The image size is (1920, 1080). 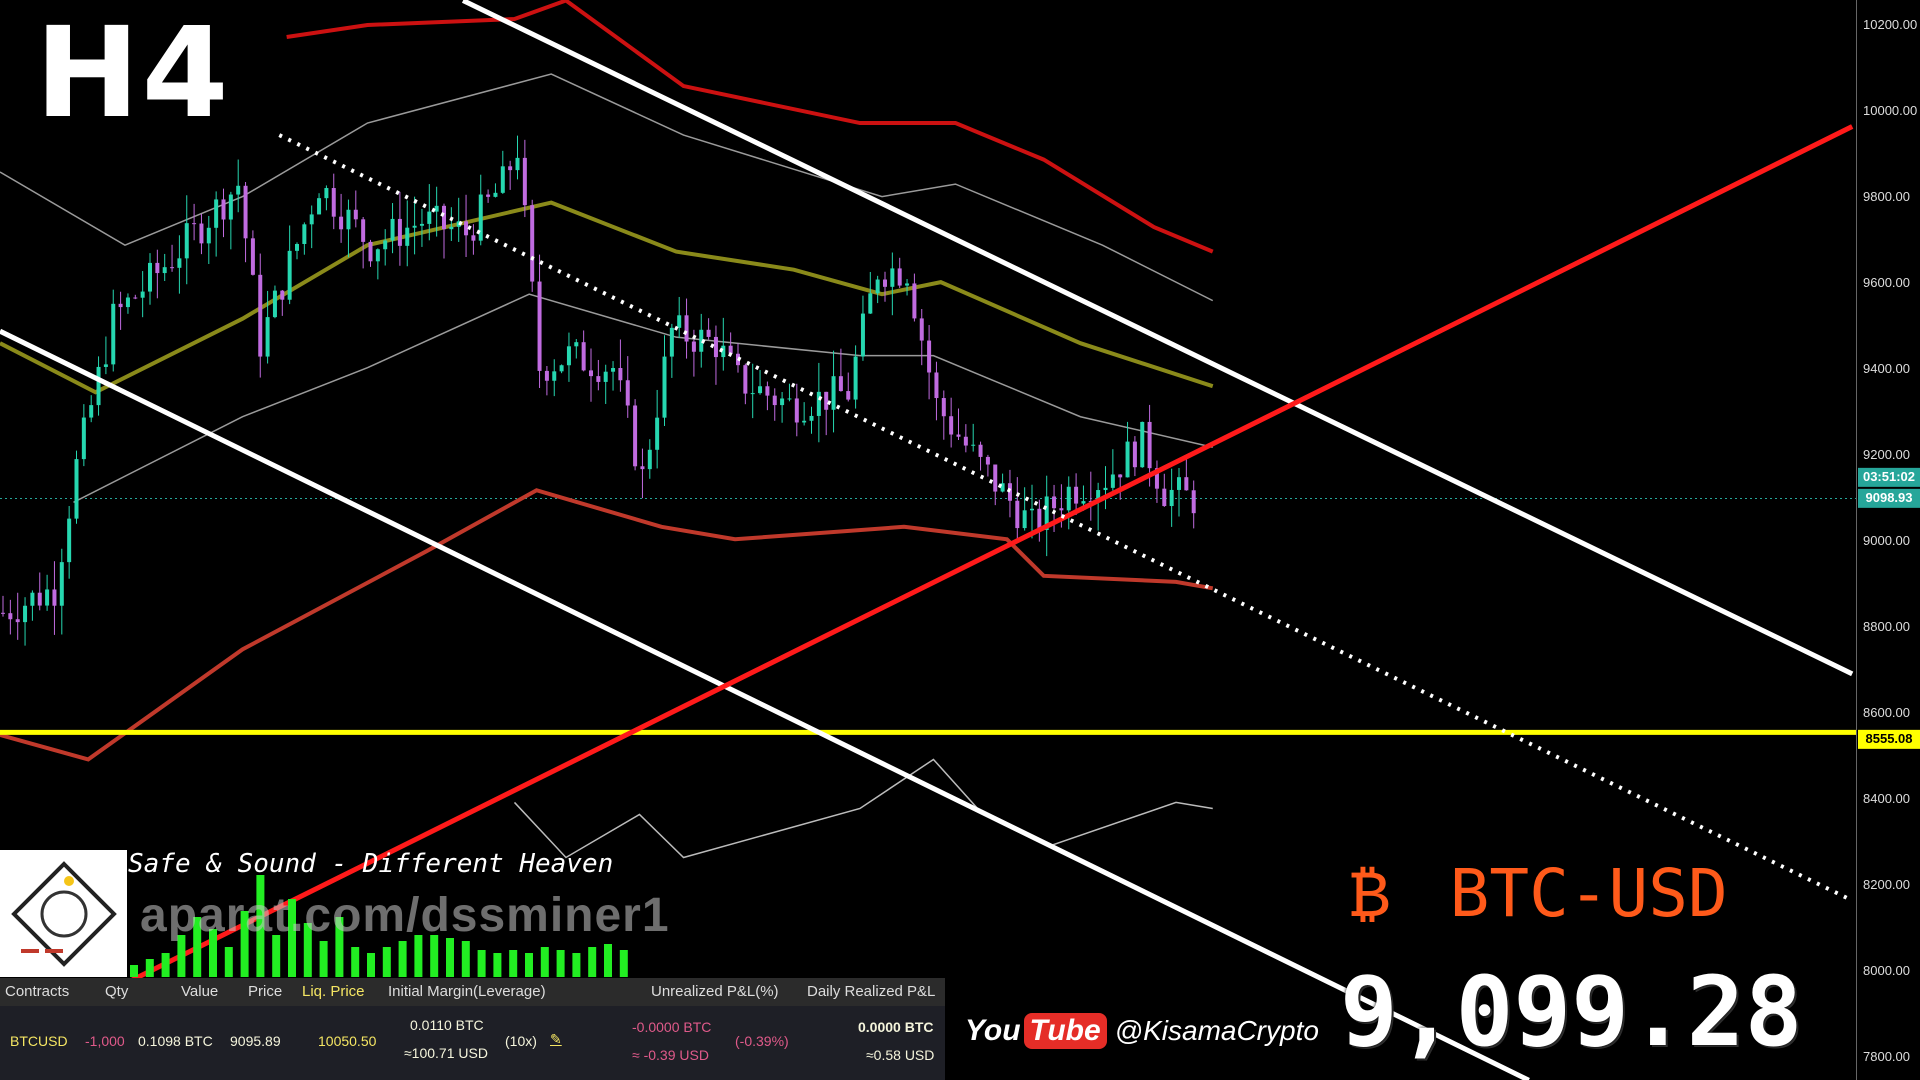 What do you see at coordinates (643, 398) in the screenshot?
I see `band-lower` at bounding box center [643, 398].